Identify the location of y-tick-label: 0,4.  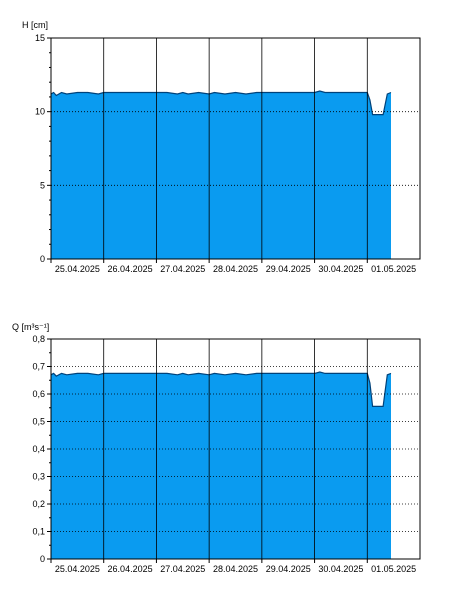
(38, 449).